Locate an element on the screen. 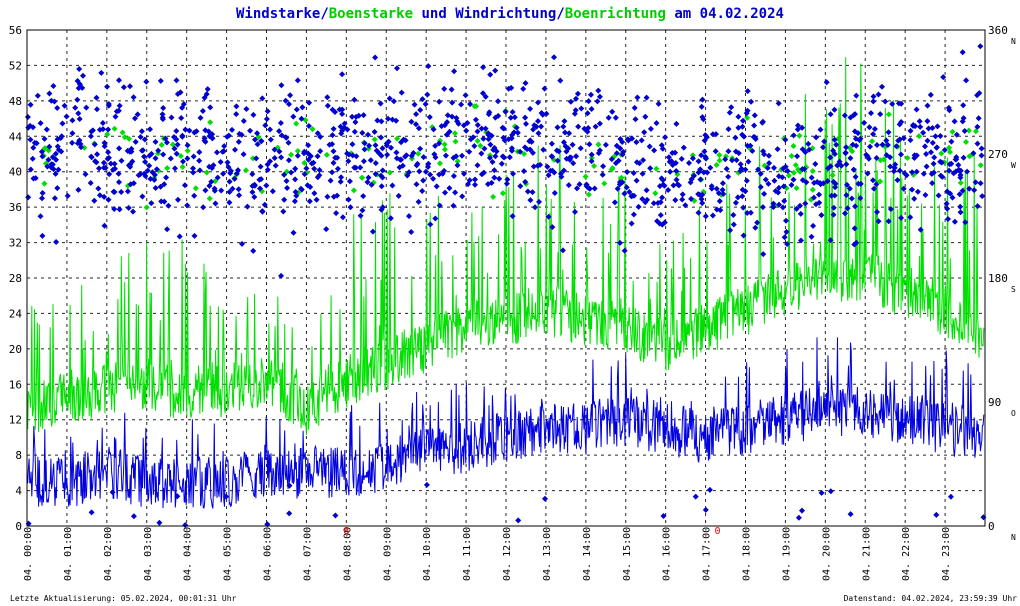  title-part: am 04.02.2024 is located at coordinates (725, 14).